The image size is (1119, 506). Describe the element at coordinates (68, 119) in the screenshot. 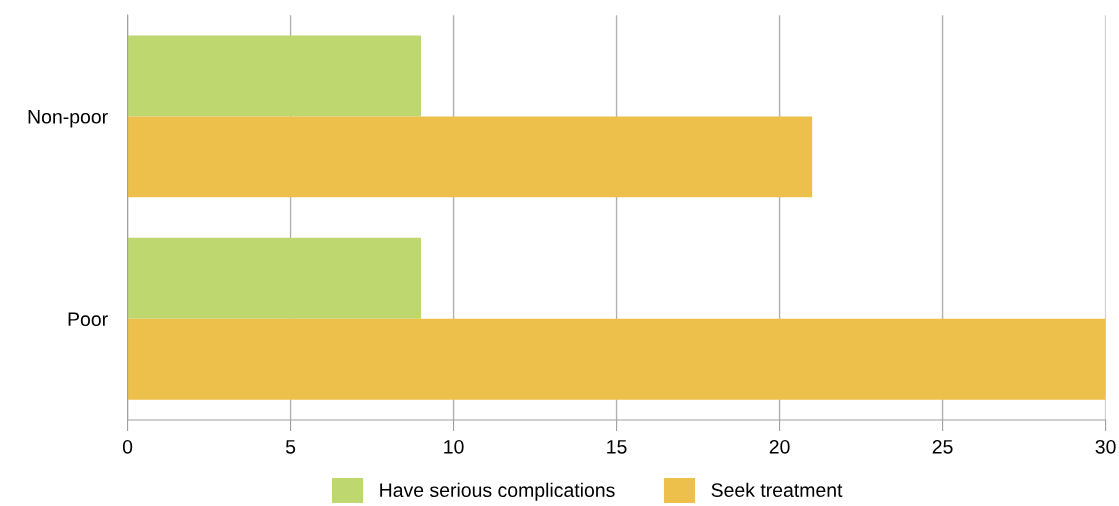

I see `y-tick-label: Non-poor` at that location.